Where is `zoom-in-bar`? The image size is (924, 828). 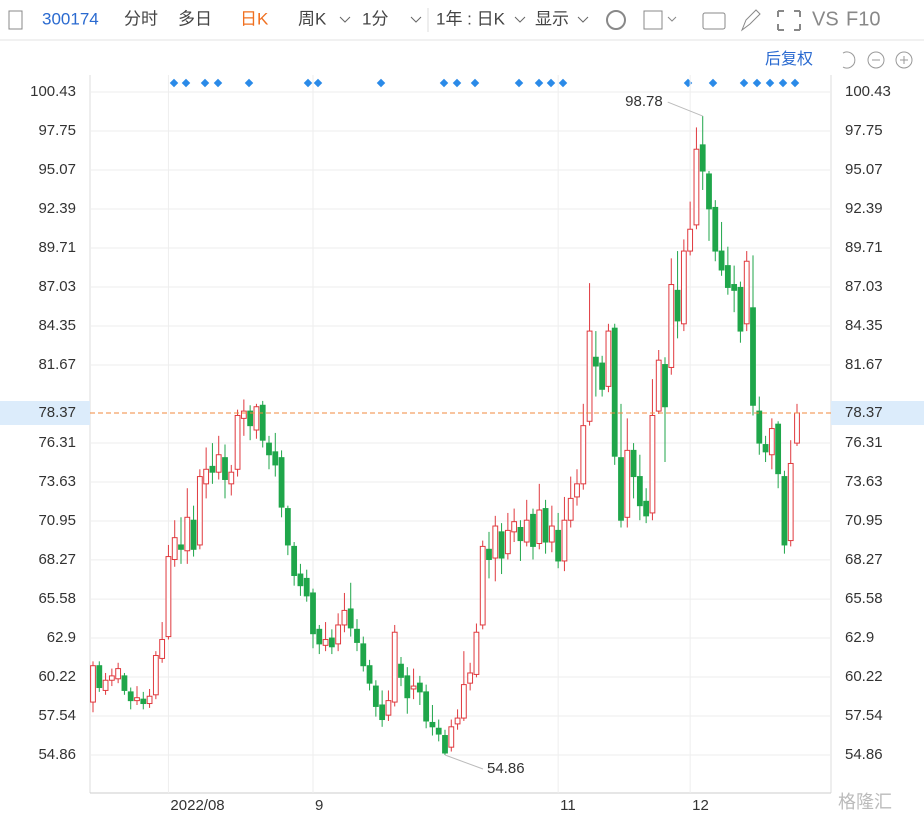
zoom-in-bar is located at coordinates (904, 60).